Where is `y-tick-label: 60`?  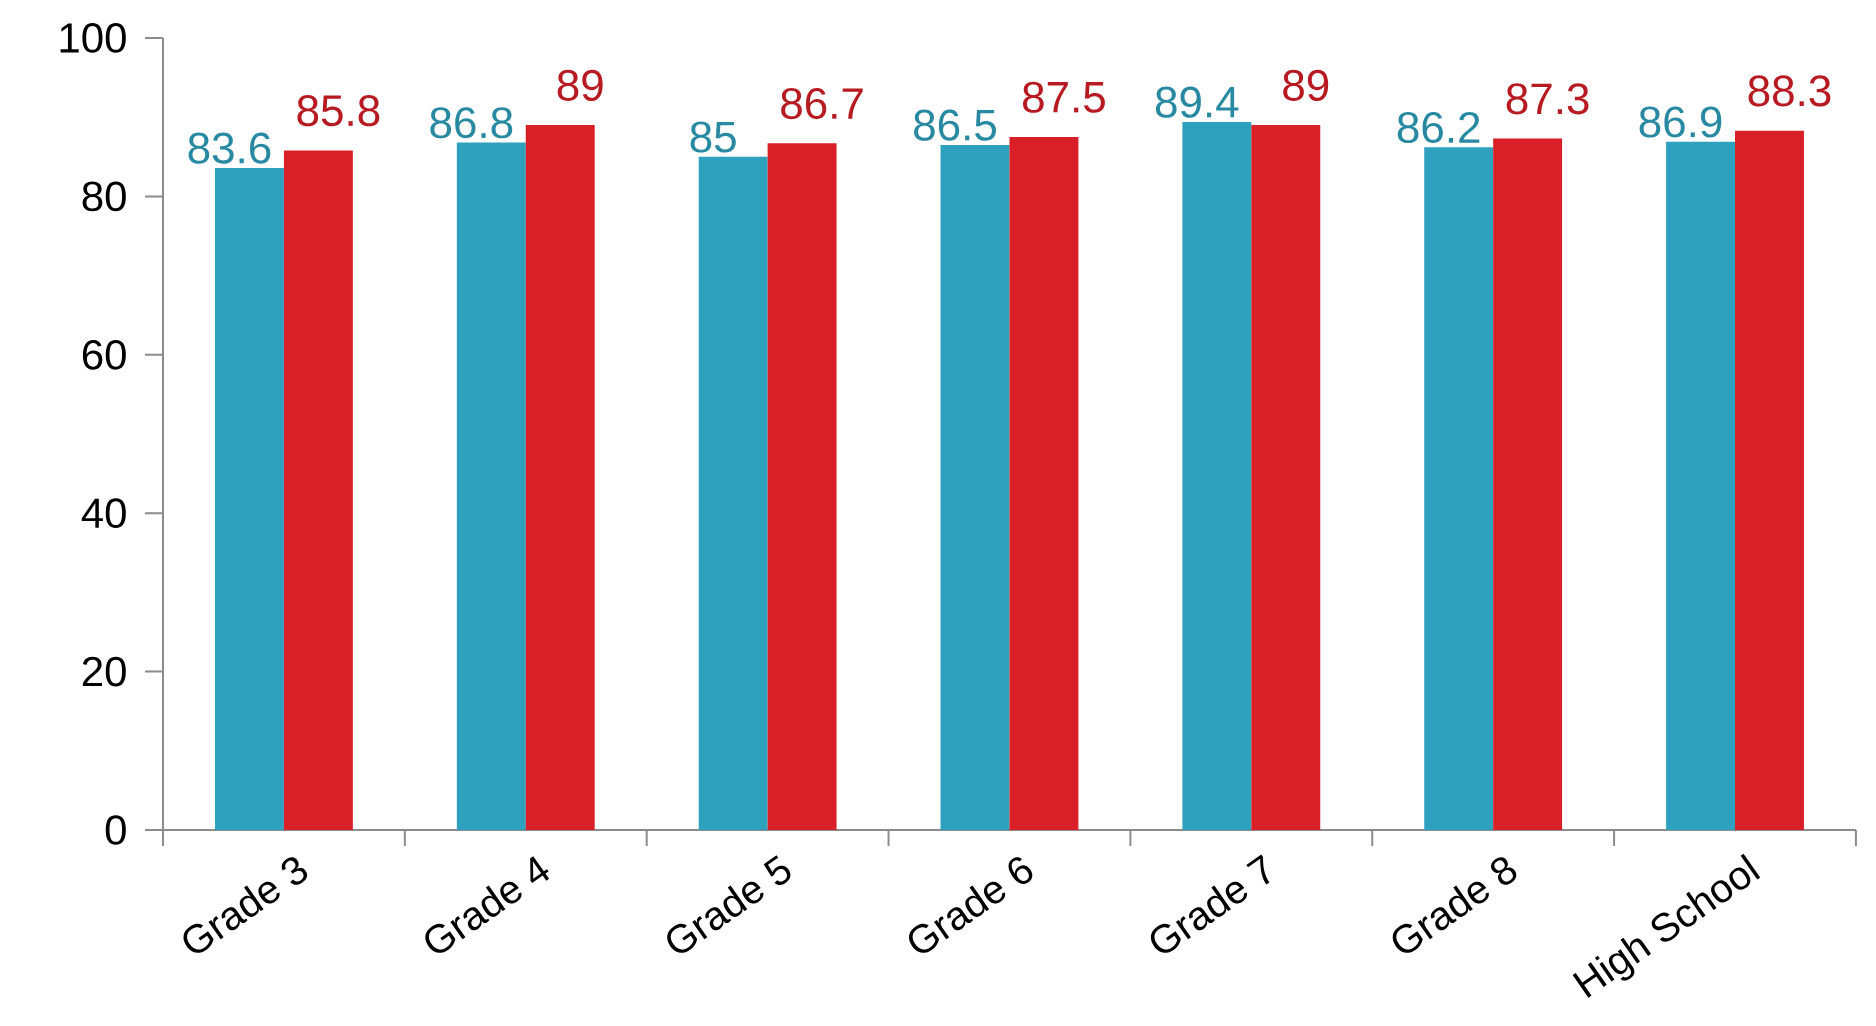
y-tick-label: 60 is located at coordinates (104, 354).